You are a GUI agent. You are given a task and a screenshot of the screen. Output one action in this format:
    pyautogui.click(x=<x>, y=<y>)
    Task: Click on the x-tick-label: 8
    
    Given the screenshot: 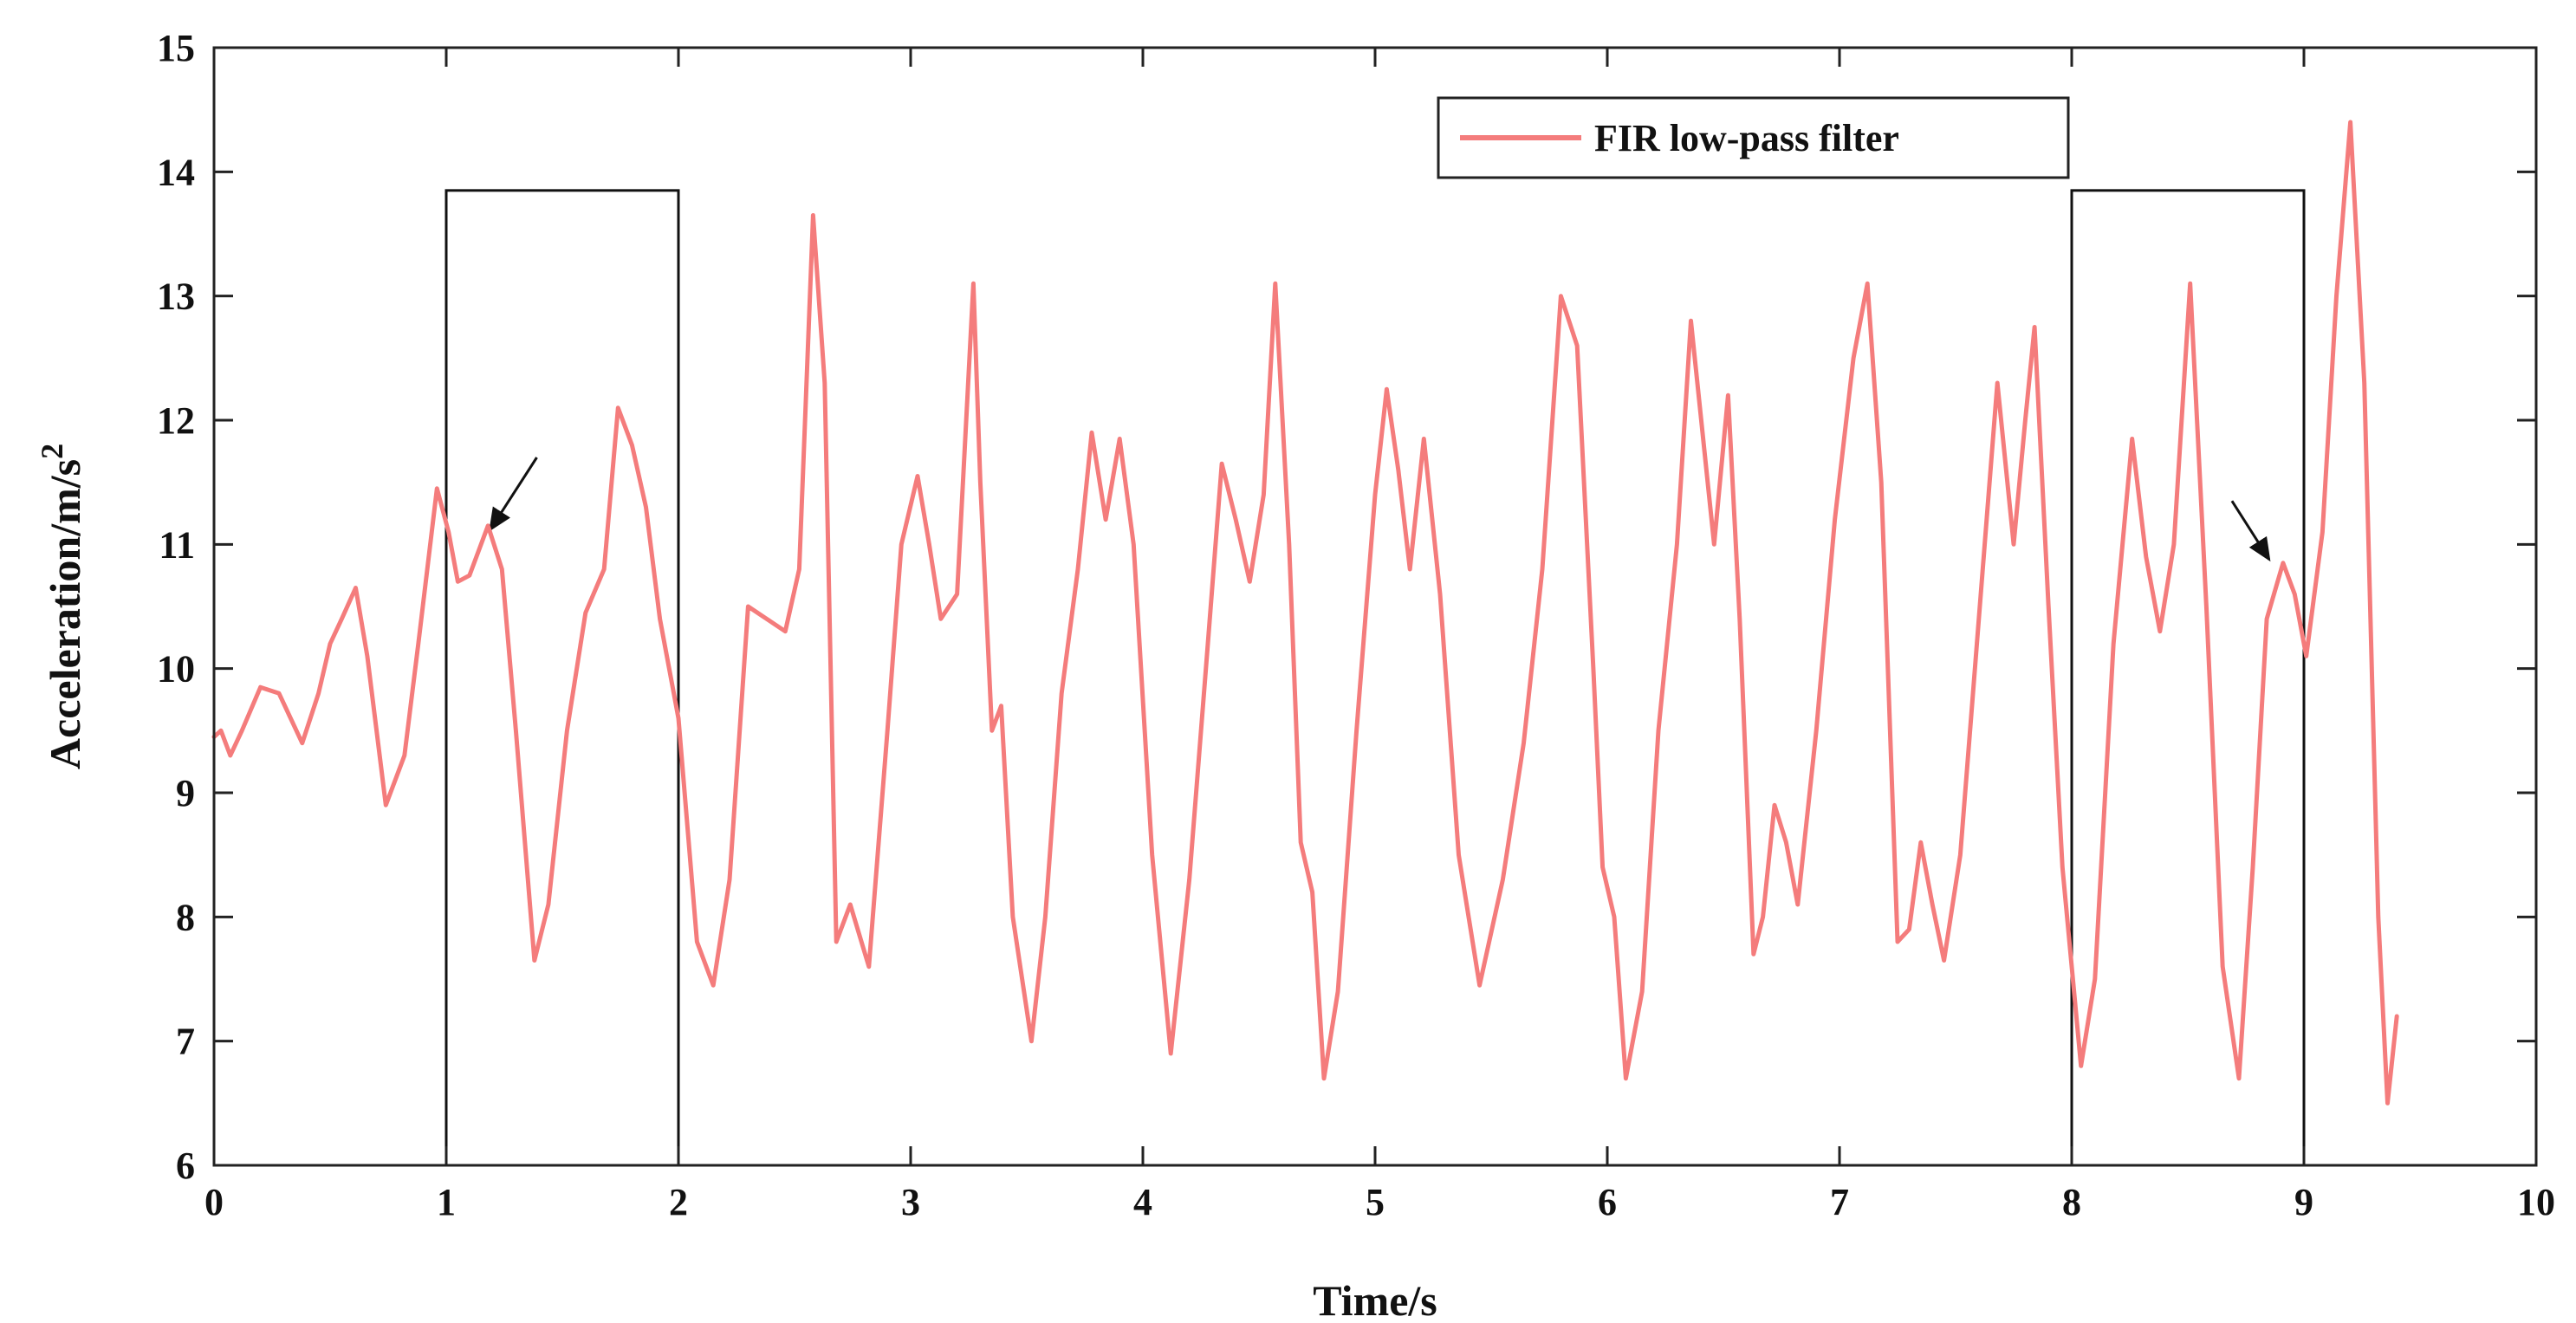 What is the action you would take?
    pyautogui.click(x=2071, y=1202)
    